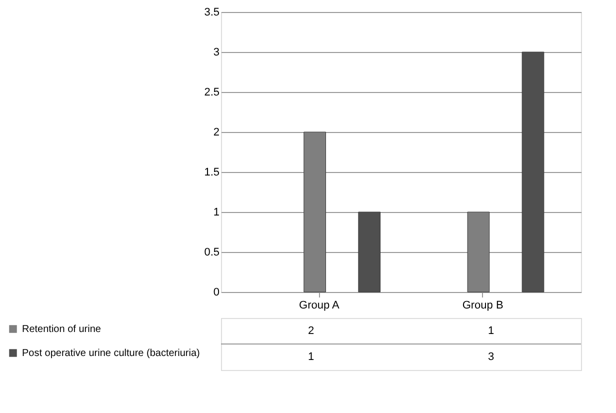  What do you see at coordinates (311, 331) in the screenshot?
I see `data-label: 2` at bounding box center [311, 331].